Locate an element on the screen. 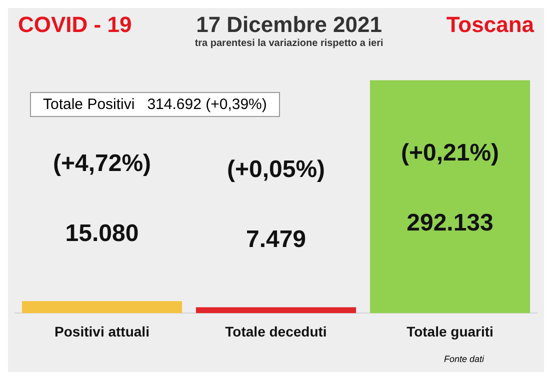 The width and height of the screenshot is (552, 380). annotation: (+0,21%) is located at coordinates (450, 152).